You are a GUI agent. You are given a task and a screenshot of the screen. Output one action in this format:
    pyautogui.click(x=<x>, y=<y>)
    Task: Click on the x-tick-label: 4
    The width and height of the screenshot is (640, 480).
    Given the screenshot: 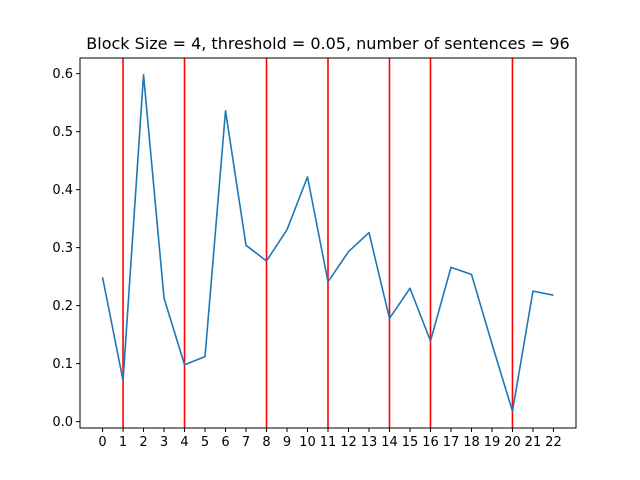 What is the action you would take?
    pyautogui.click(x=184, y=442)
    